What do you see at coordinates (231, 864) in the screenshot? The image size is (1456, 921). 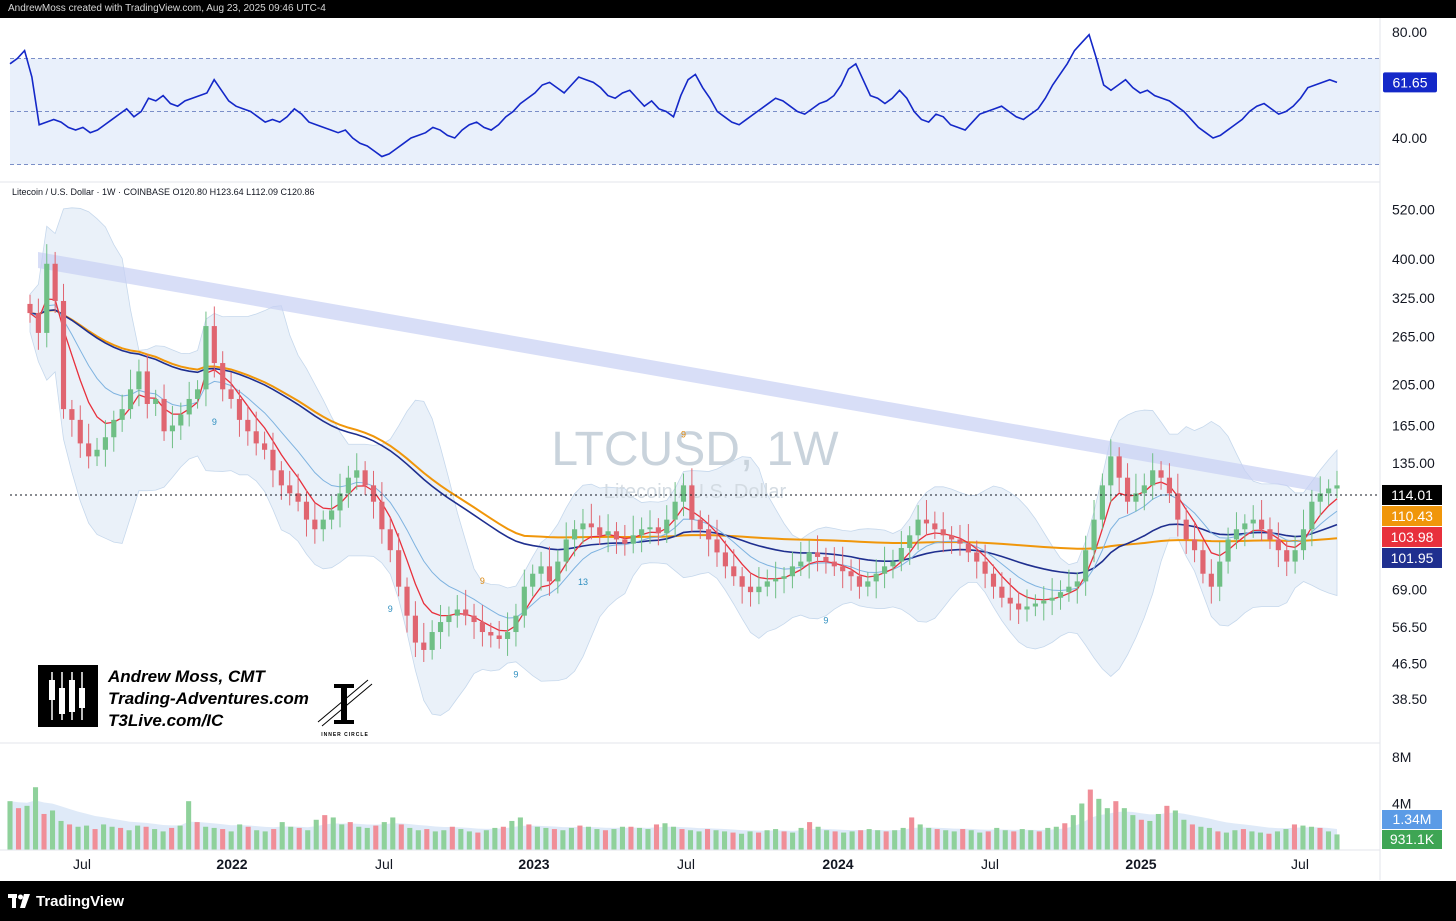 I see `time-axis-tick: 2022` at bounding box center [231, 864].